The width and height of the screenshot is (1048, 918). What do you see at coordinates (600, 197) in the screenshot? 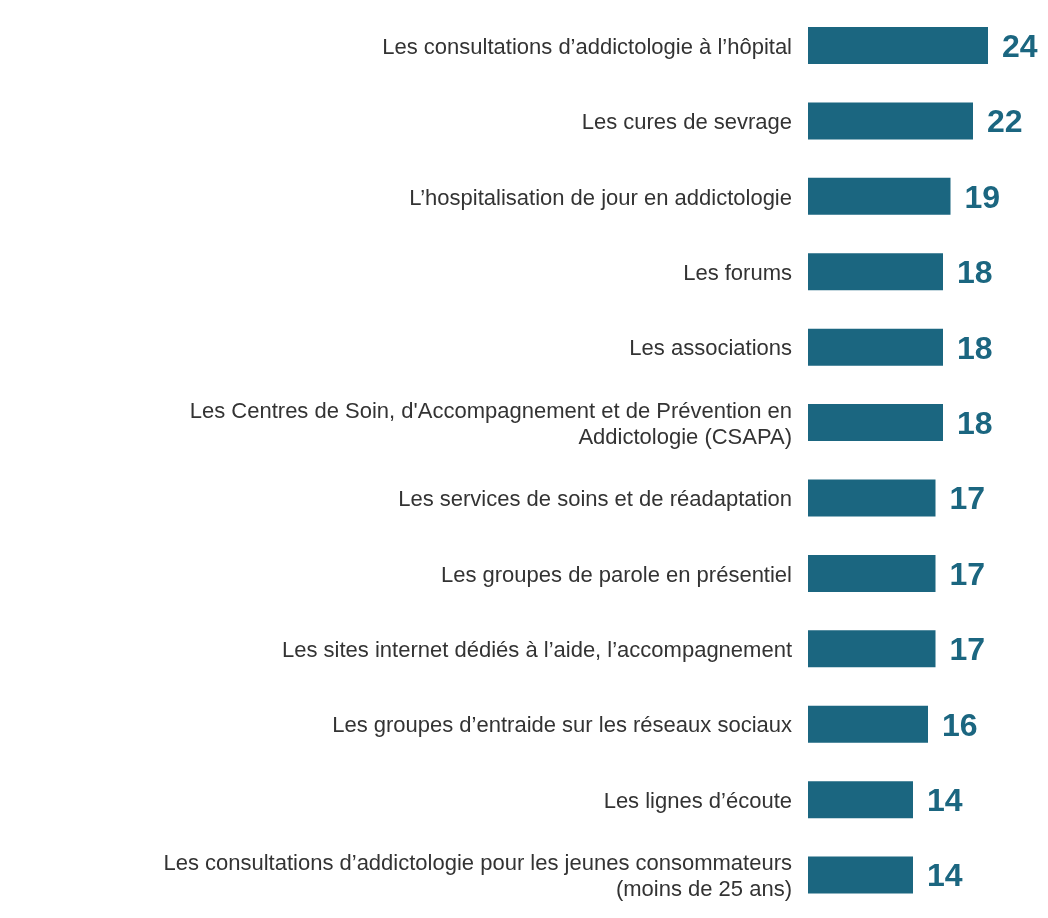
I see `y-tick-label: L’hospitalisation de jour en addictologie` at bounding box center [600, 197].